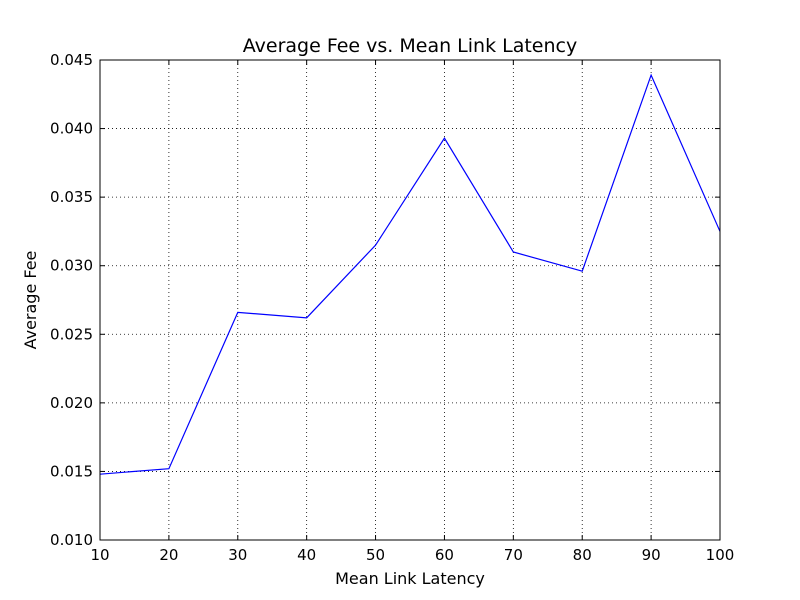  What do you see at coordinates (99, 555) in the screenshot?
I see `x-tick-label: 10` at bounding box center [99, 555].